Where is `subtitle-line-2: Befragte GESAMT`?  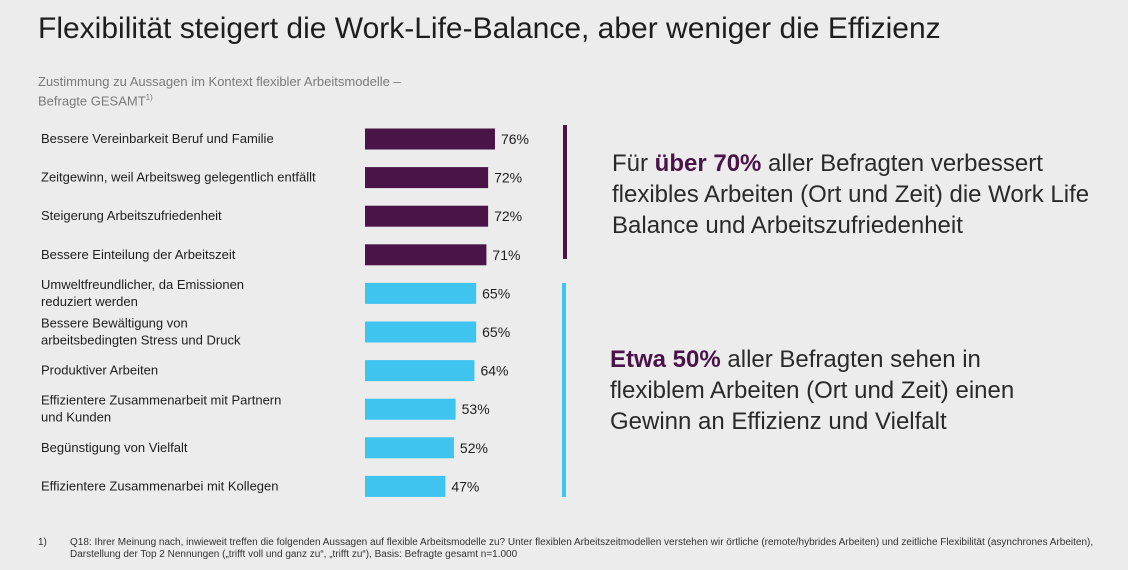 subtitle-line-2: Befragte GESAMT is located at coordinates (92, 101).